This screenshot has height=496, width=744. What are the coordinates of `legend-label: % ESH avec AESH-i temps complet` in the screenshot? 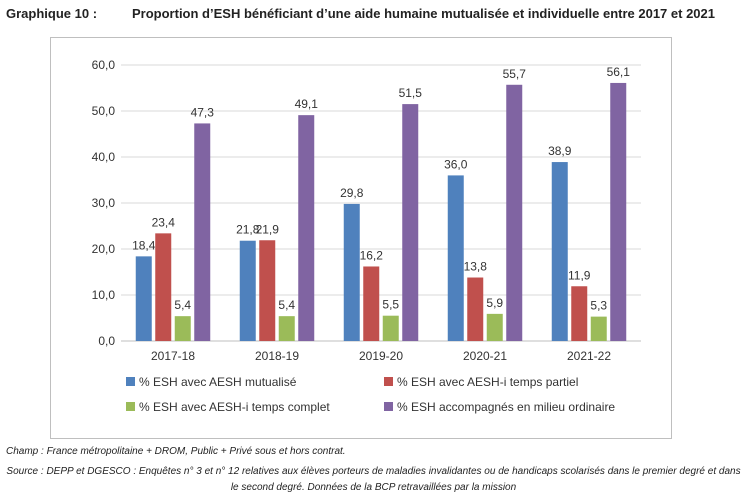 It's located at (234, 407).